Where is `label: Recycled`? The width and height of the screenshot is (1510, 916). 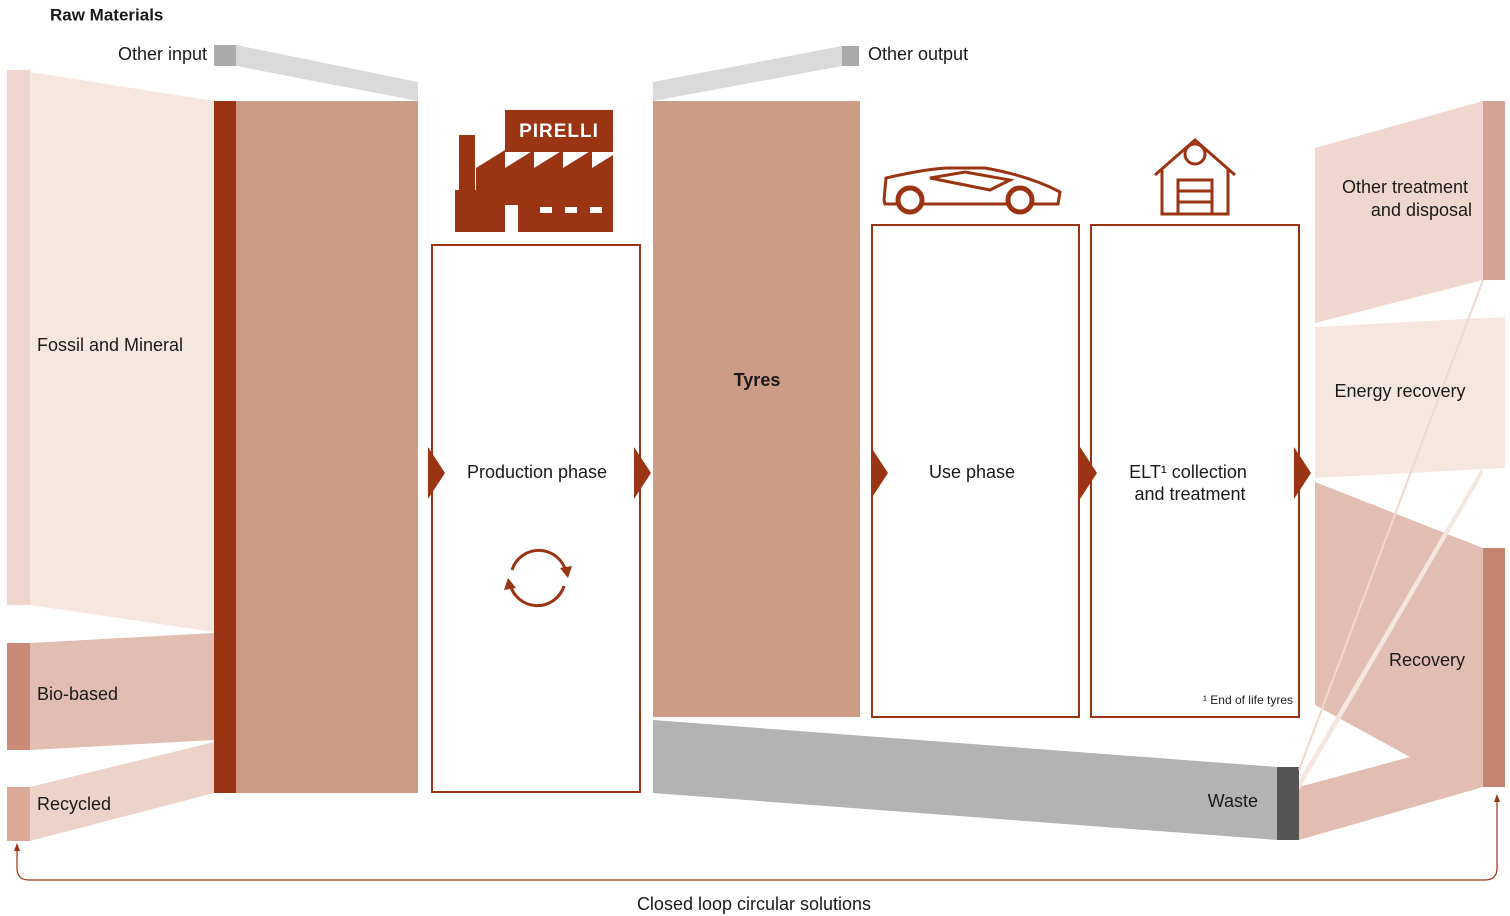
label: Recycled is located at coordinates (74, 804).